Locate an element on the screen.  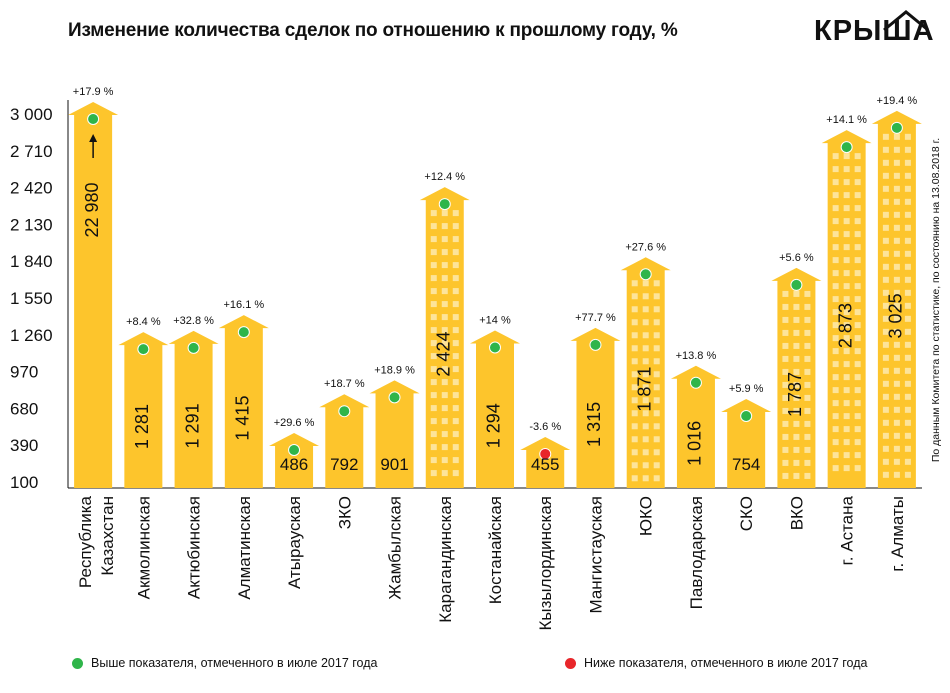
value-label: 22 980 is located at coordinates (92, 209).